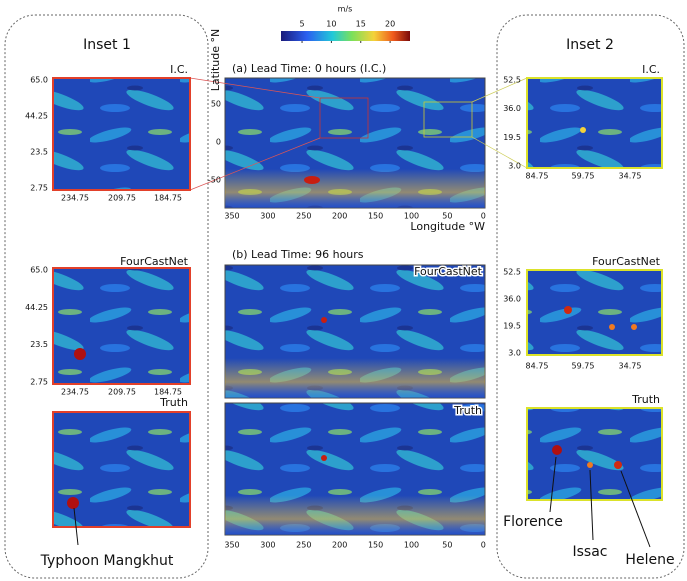 This screenshot has height=581, width=687. Describe the element at coordinates (214, 180) in the screenshot. I see `y-tick-label: -50` at that location.